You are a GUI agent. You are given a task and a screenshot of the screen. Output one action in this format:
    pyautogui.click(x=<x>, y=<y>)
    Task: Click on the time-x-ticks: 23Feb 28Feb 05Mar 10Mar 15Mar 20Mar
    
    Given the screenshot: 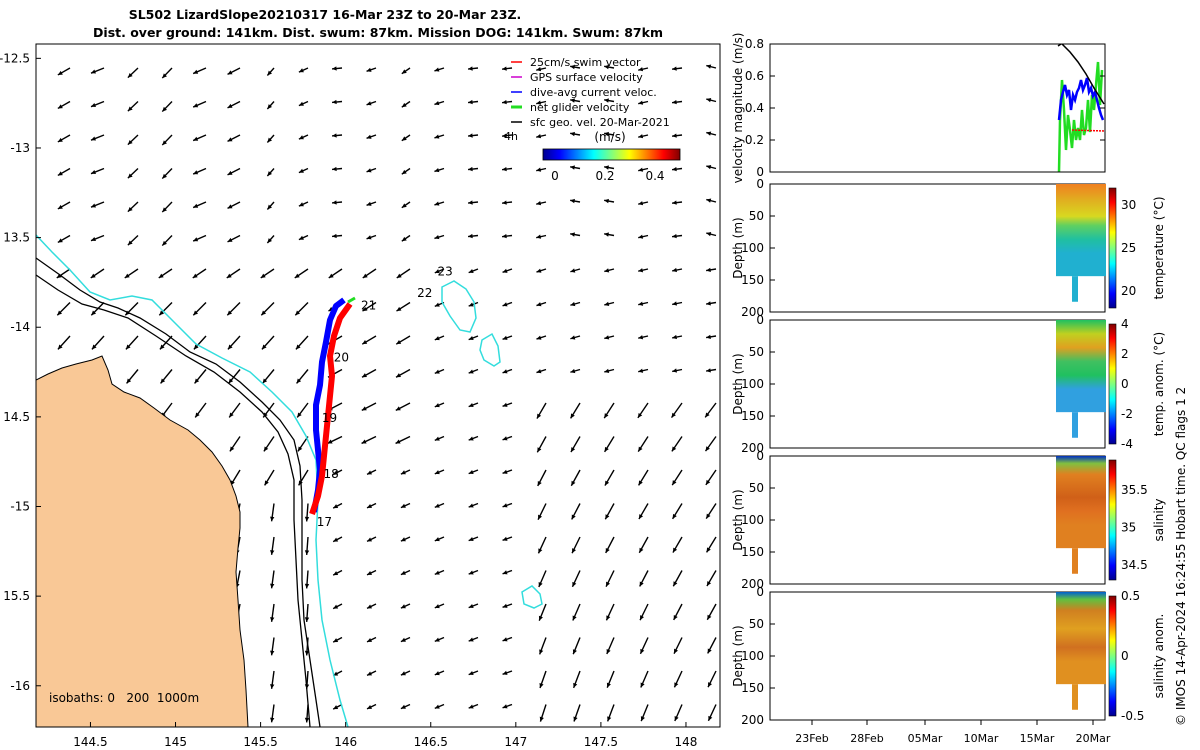 What is the action you would take?
    pyautogui.click(x=953, y=732)
    